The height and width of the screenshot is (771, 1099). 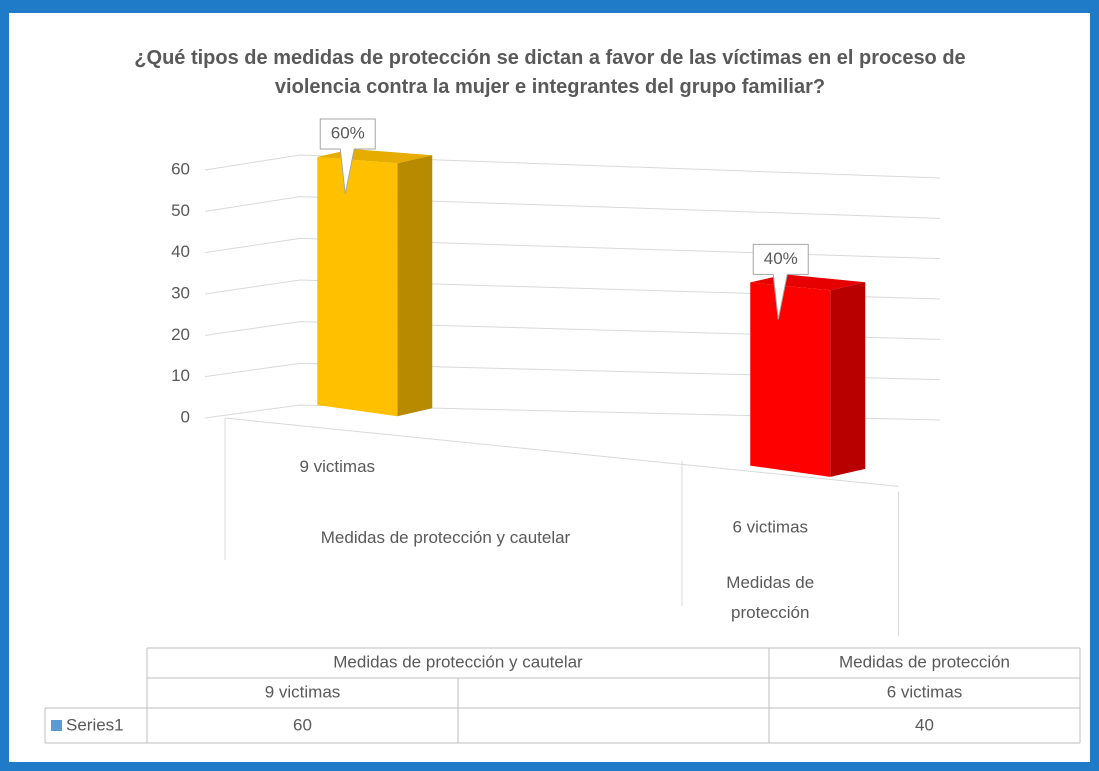 What do you see at coordinates (302, 724) in the screenshot?
I see `table-value: 60` at bounding box center [302, 724].